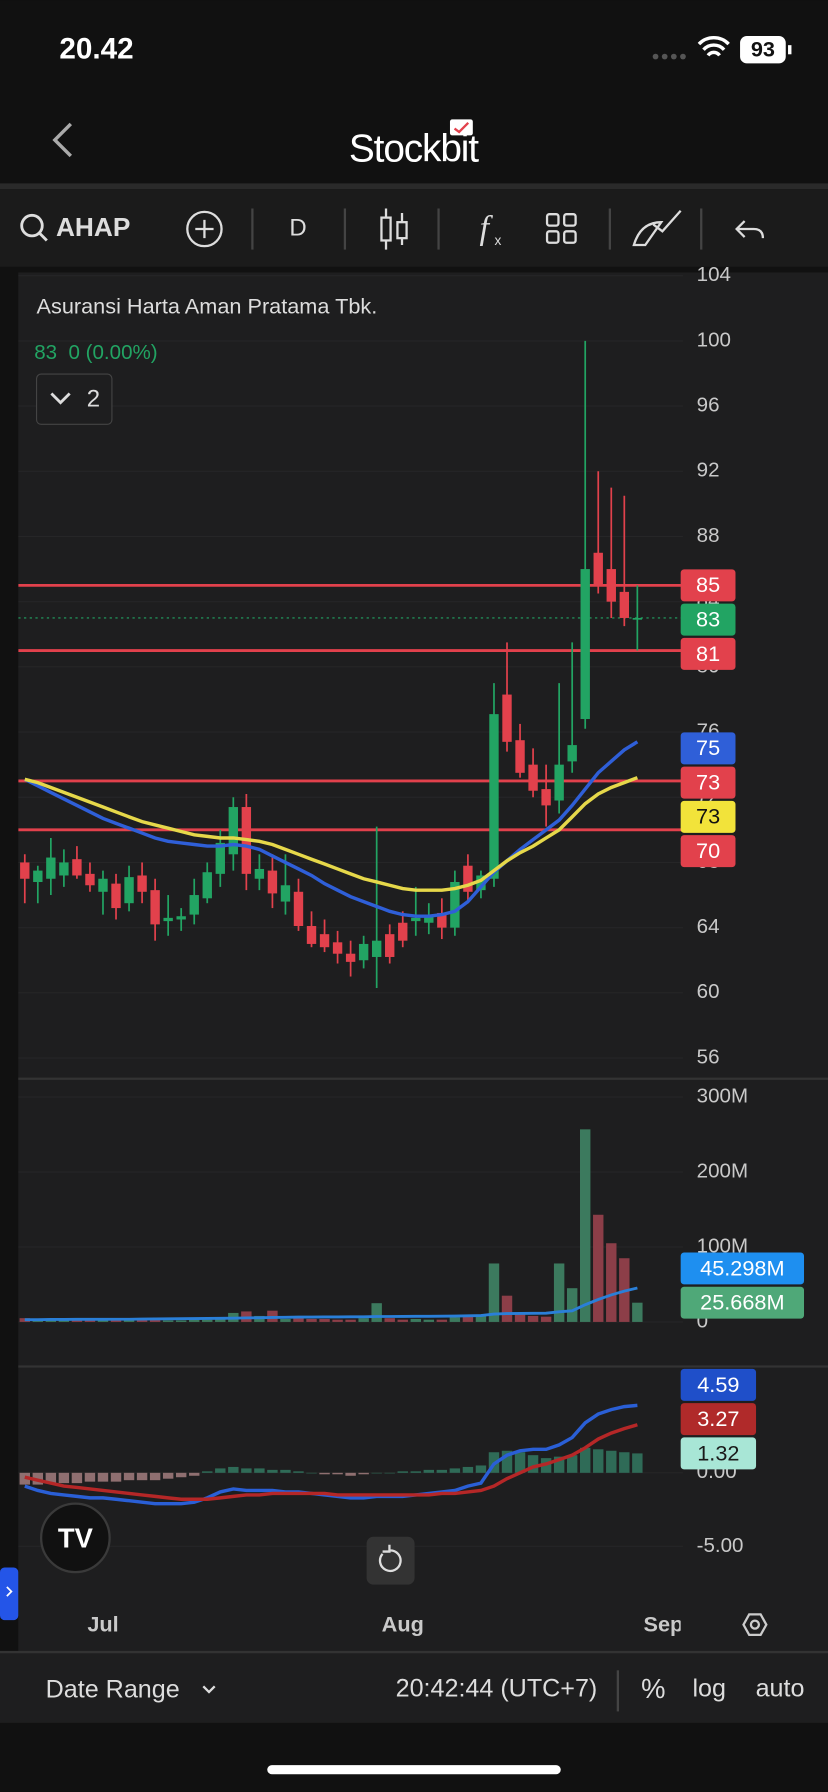 The width and height of the screenshot is (828, 1792). I want to click on add-button, so click(204, 229).